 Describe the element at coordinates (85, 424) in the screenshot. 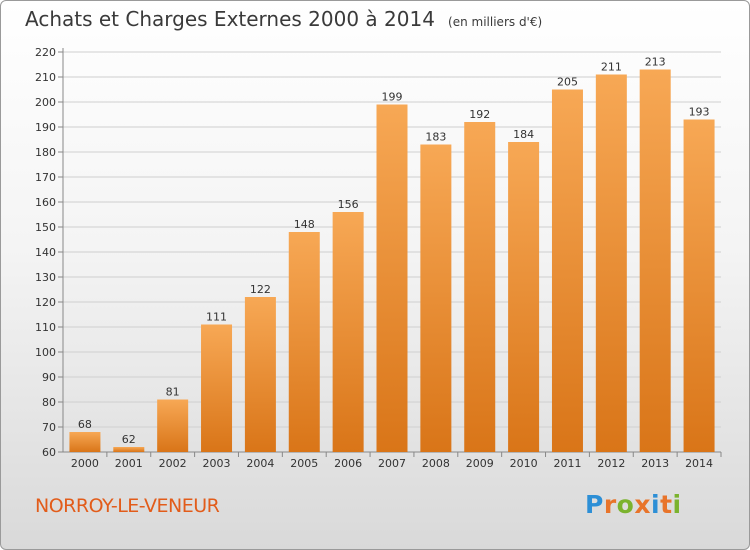

I see `bar-value-label: 68` at that location.